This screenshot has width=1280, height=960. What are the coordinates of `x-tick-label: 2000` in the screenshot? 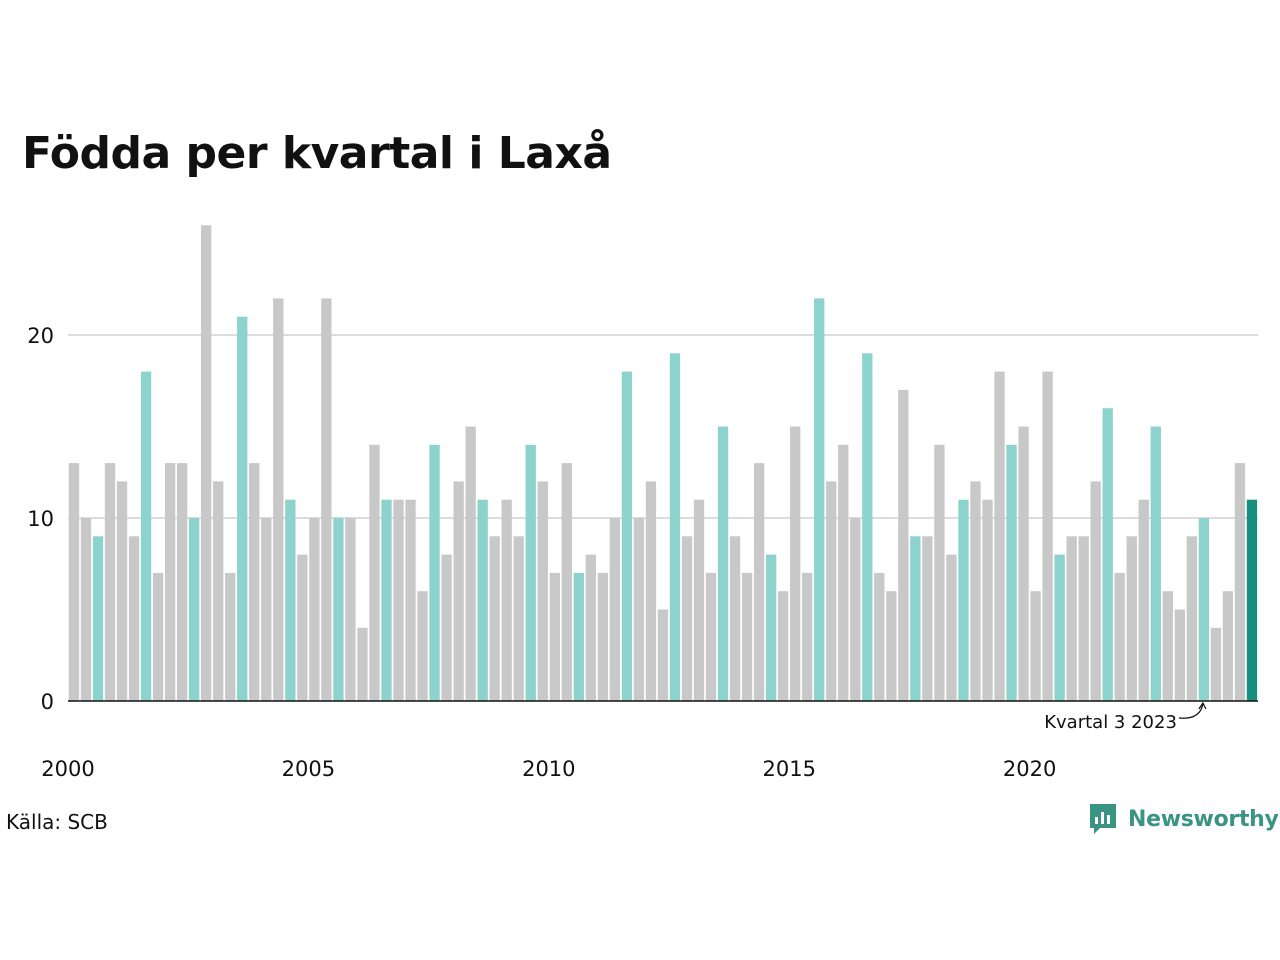 It's located at (67, 769).